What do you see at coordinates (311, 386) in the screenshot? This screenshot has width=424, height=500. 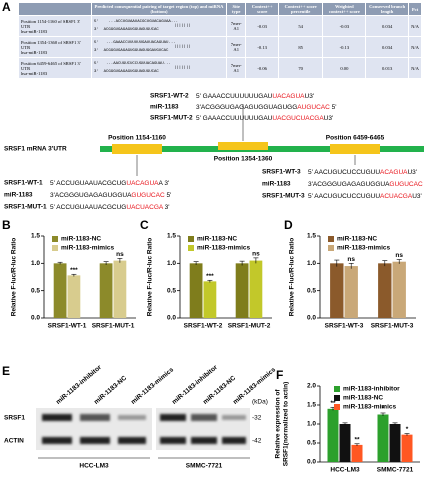 I see `y-tick-label: 2.0` at bounding box center [311, 386].